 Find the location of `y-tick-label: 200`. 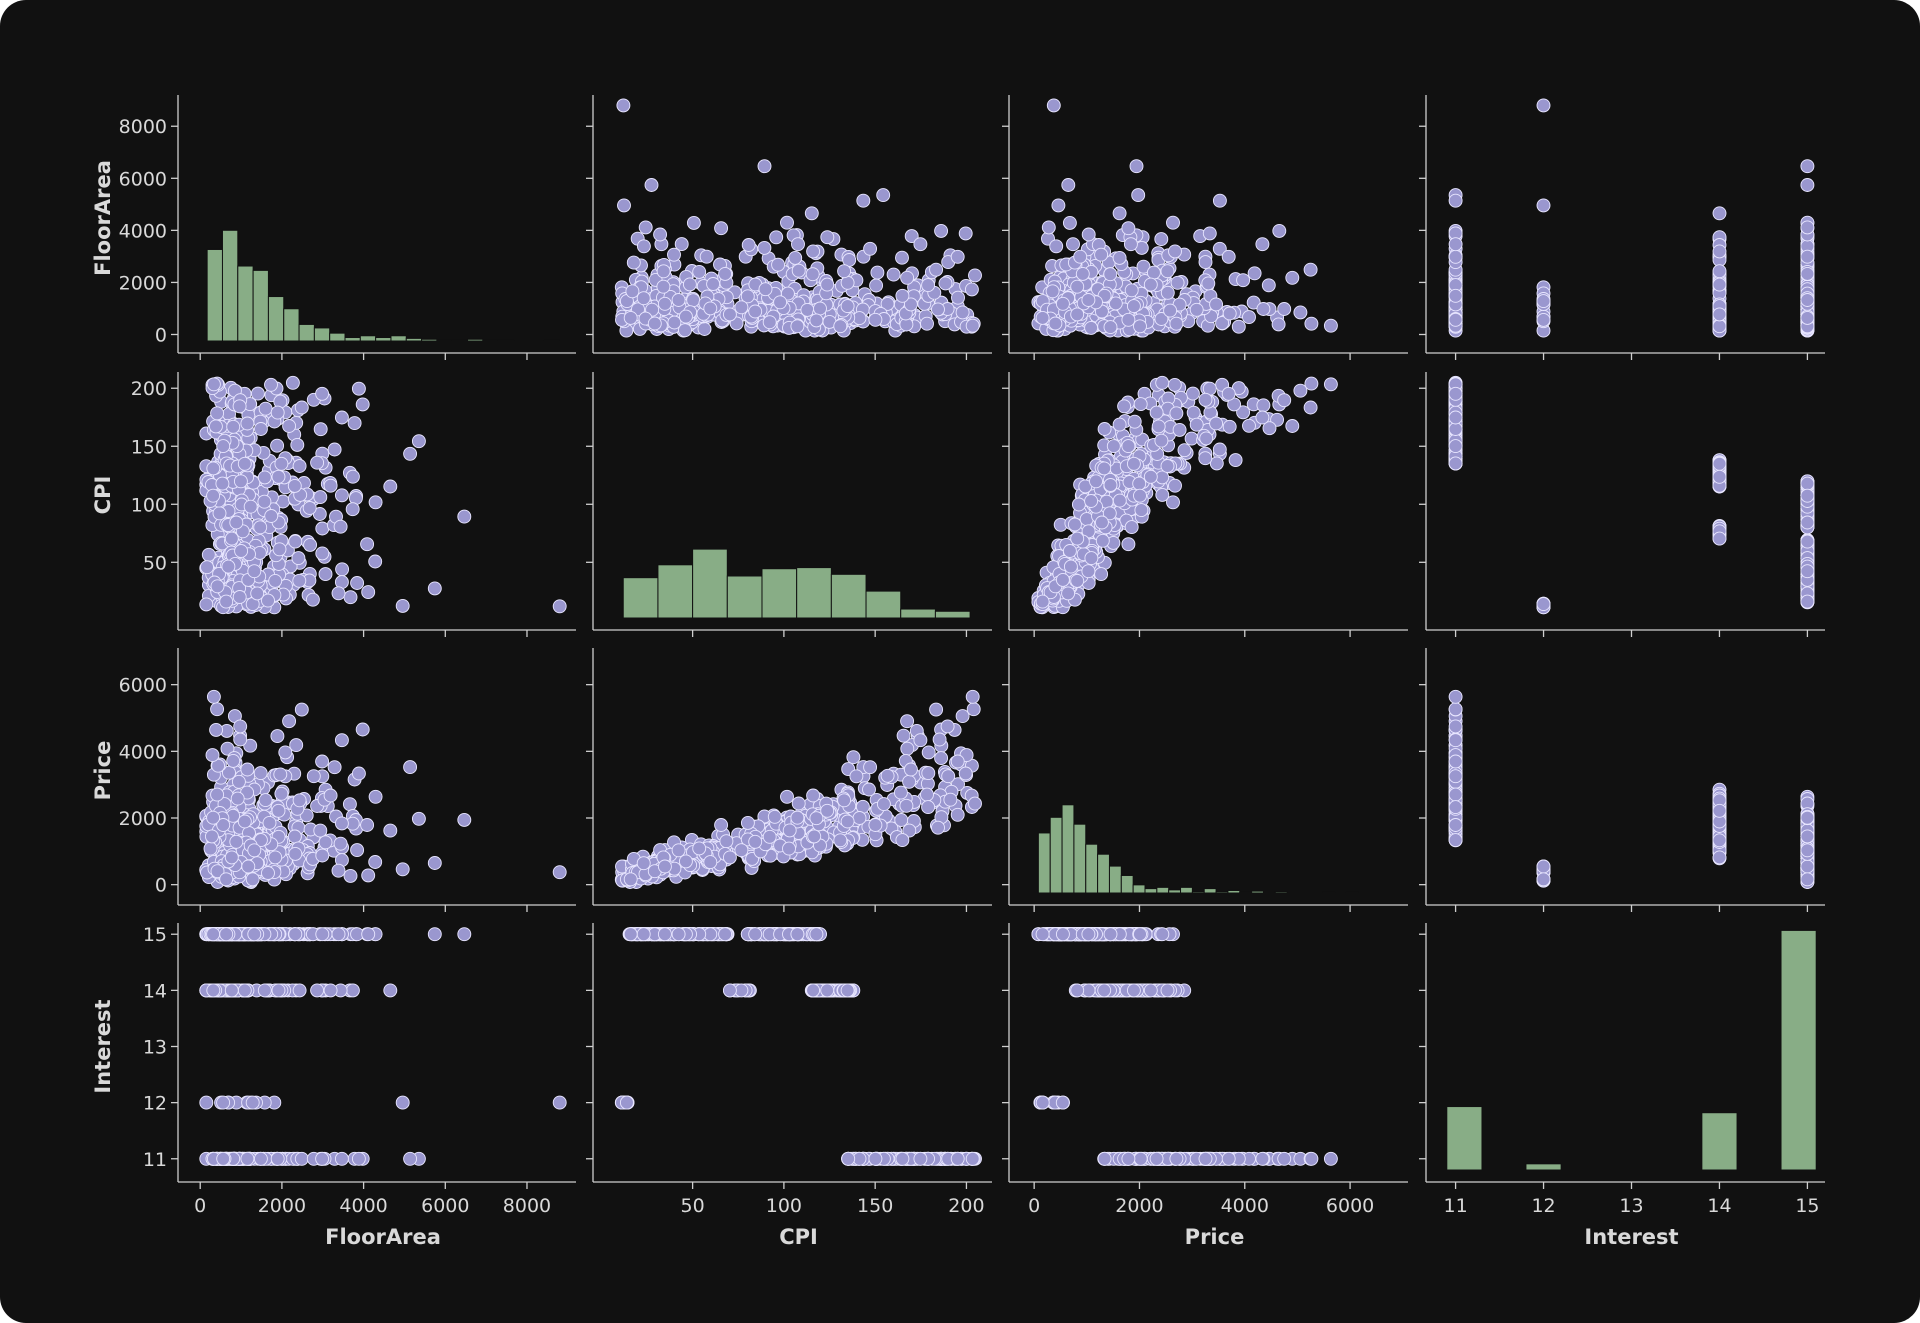

y-tick-label: 200 is located at coordinates (149, 389).